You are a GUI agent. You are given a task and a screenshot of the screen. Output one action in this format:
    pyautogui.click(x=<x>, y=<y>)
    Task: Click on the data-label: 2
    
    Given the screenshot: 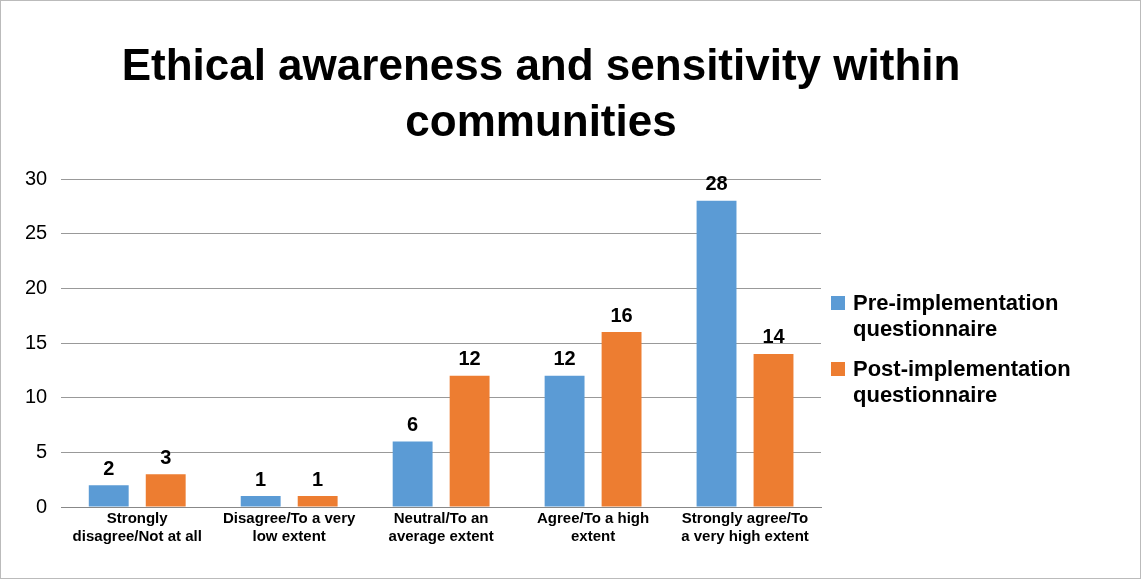 What is the action you would take?
    pyautogui.click(x=109, y=467)
    